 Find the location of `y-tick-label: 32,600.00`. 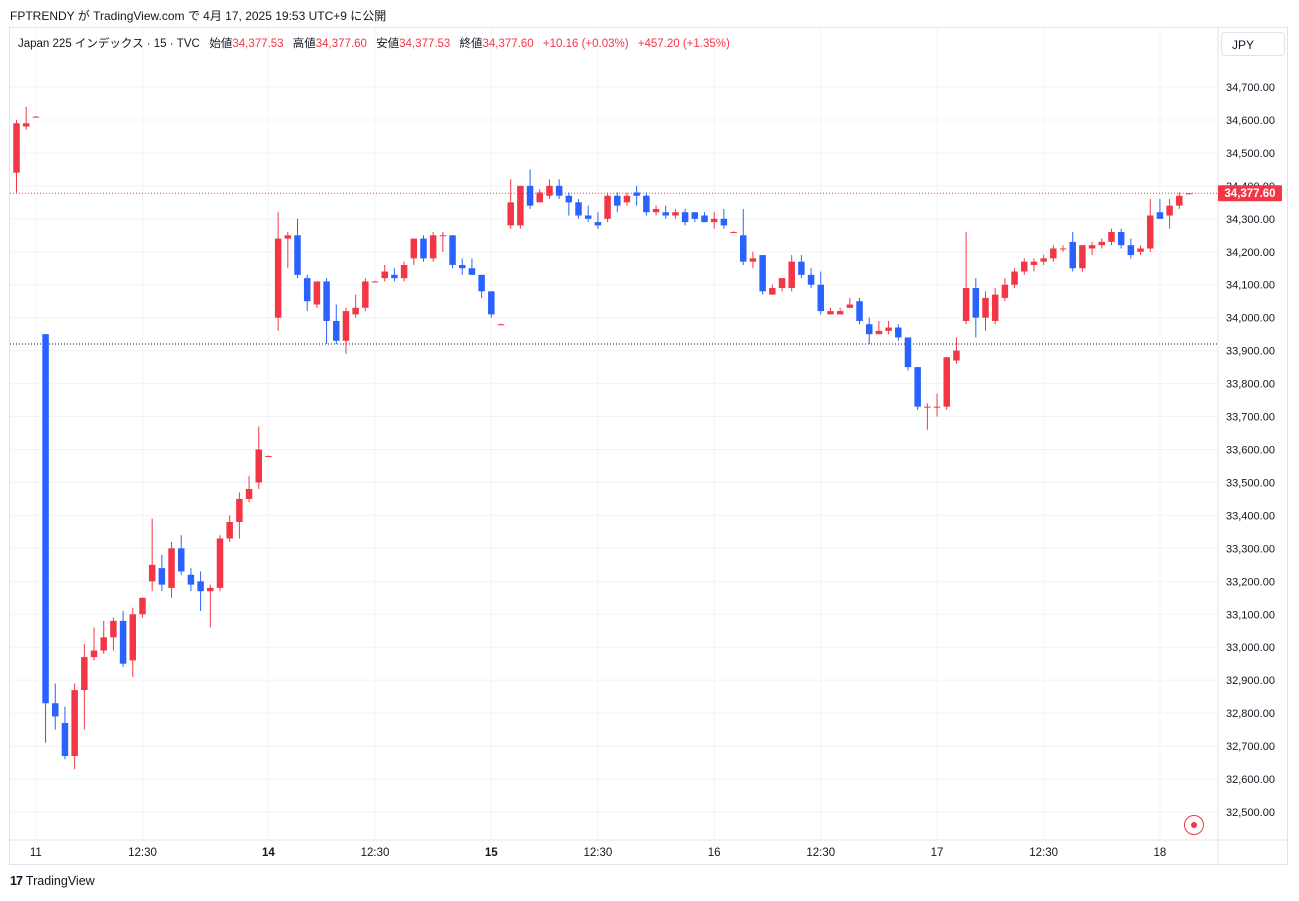

y-tick-label: 32,600.00 is located at coordinates (1250, 780).